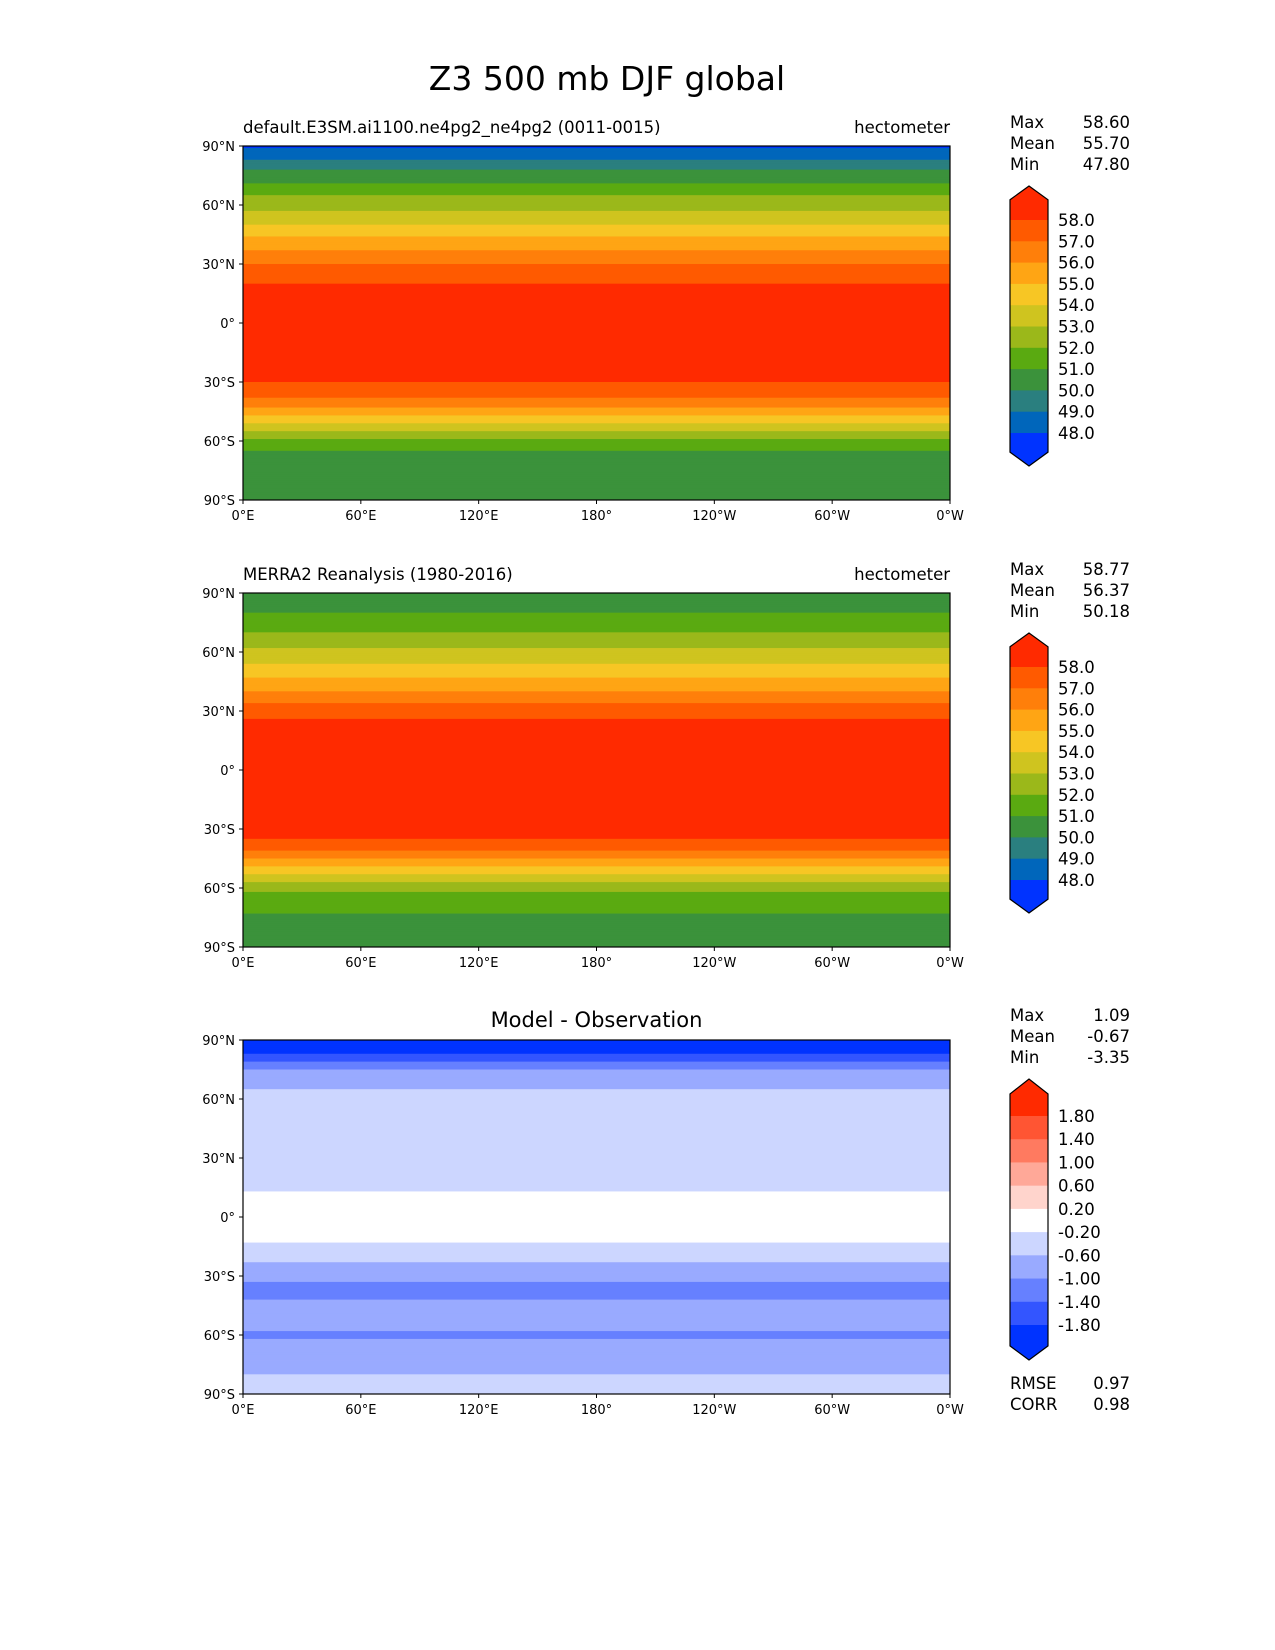  What do you see at coordinates (714, 516) in the screenshot?
I see `lon-tick-label: 120°W` at bounding box center [714, 516].